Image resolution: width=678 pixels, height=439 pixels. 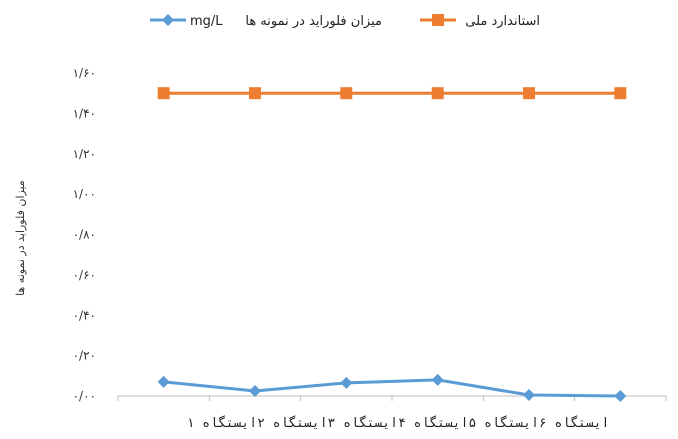 I want to click on y-tick-label: ۱/۶۰, so click(x=84, y=73).